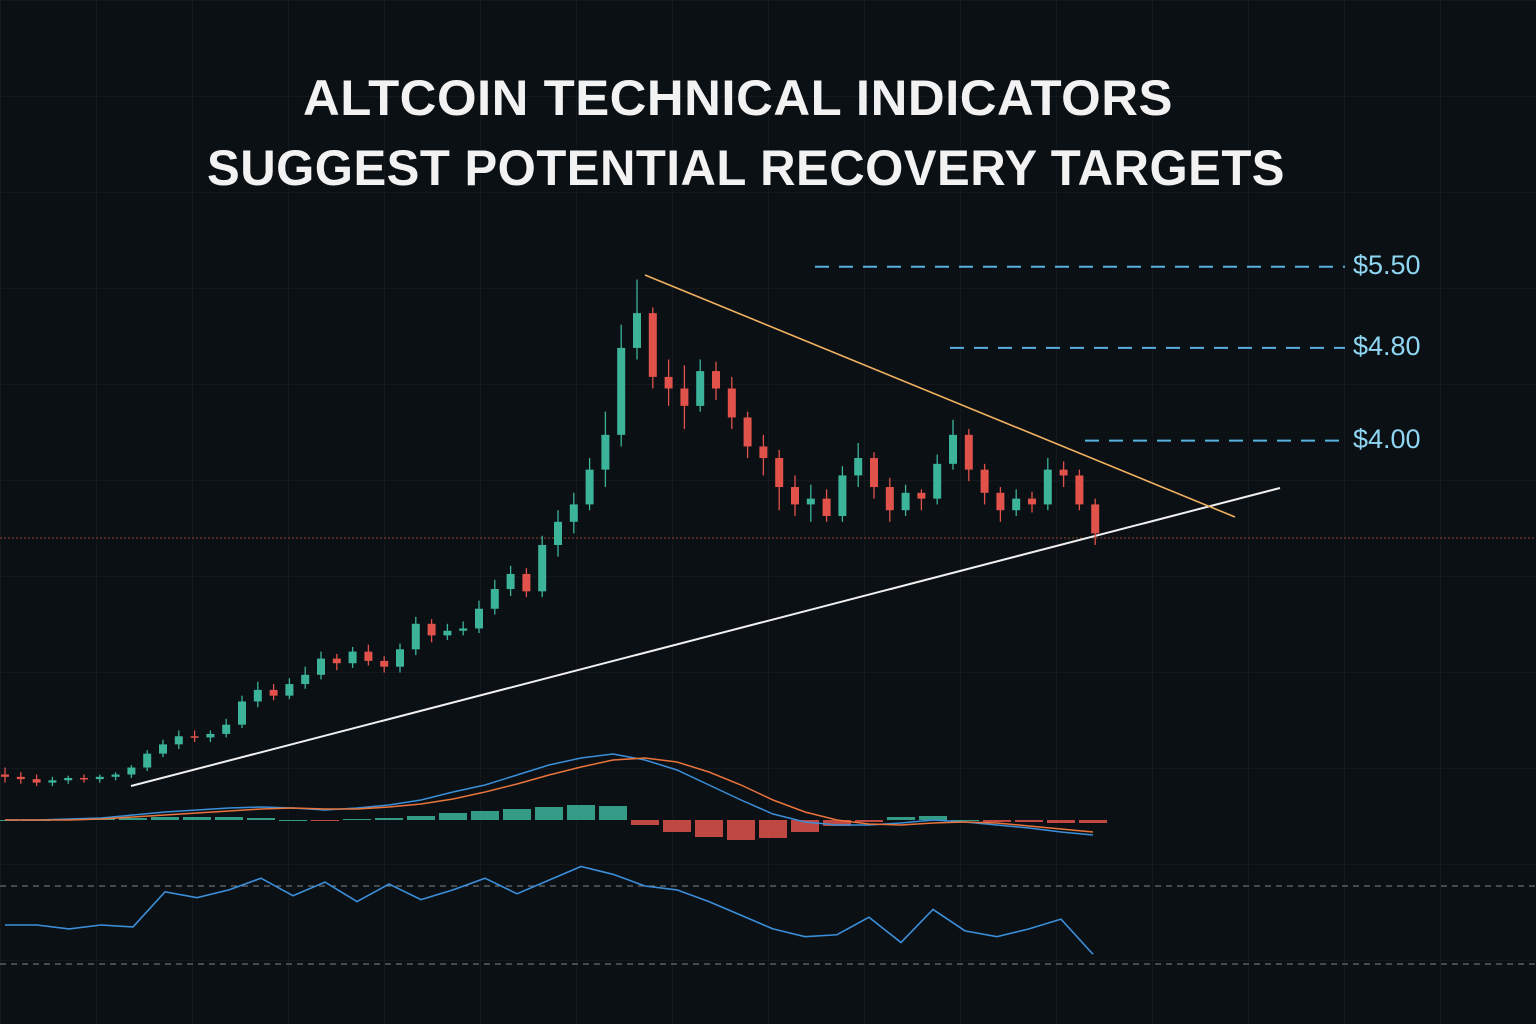 The image size is (1536, 1024). I want to click on target-label: $5.50, so click(1387, 265).